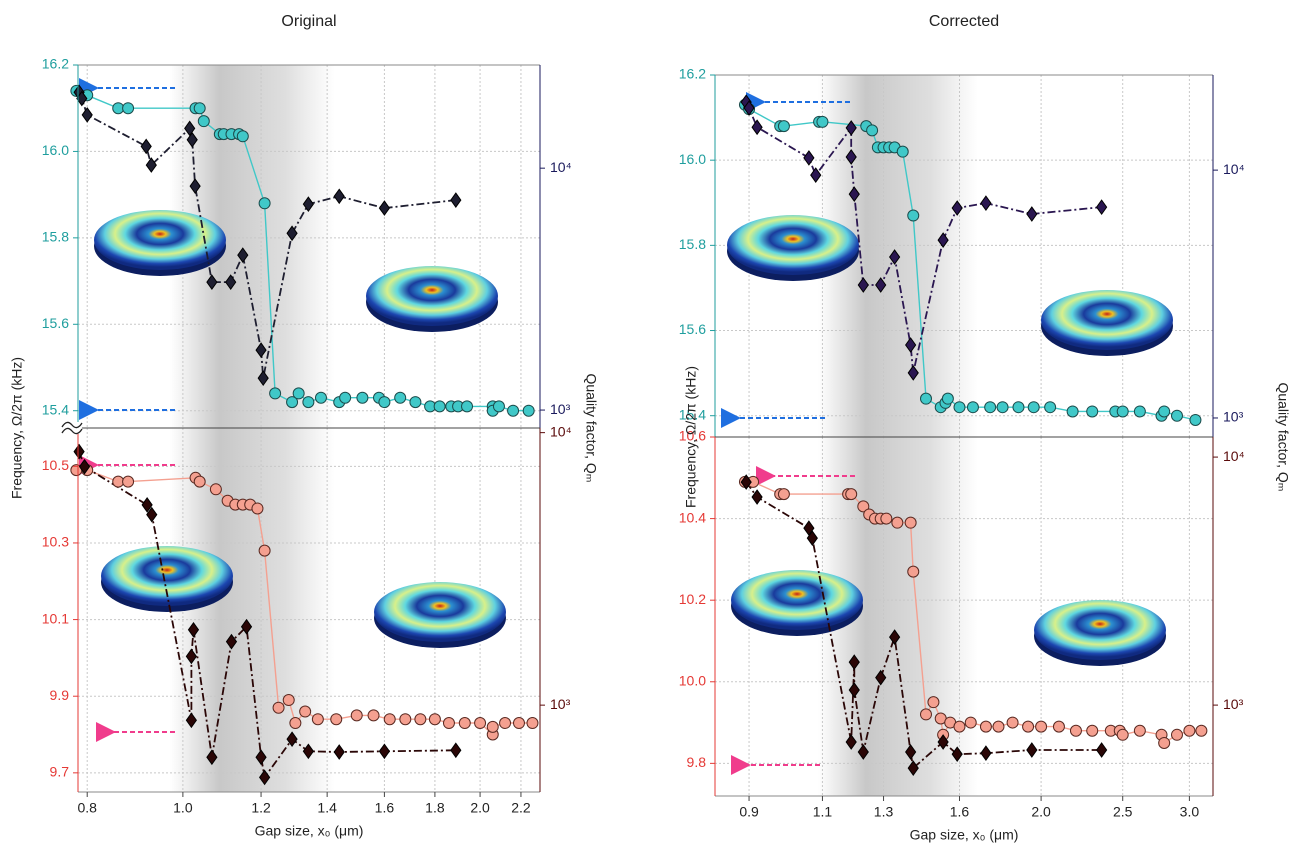 Image resolution: width=1296 pixels, height=856 pixels. Describe the element at coordinates (60, 772) in the screenshot. I see `y-tick-label: 9.7` at that location.